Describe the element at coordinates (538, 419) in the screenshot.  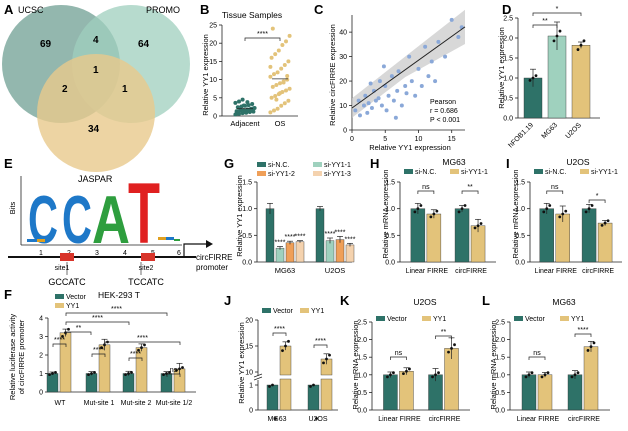
I see `panel-l-xlabel-0: Linear FIRRE` at that location.